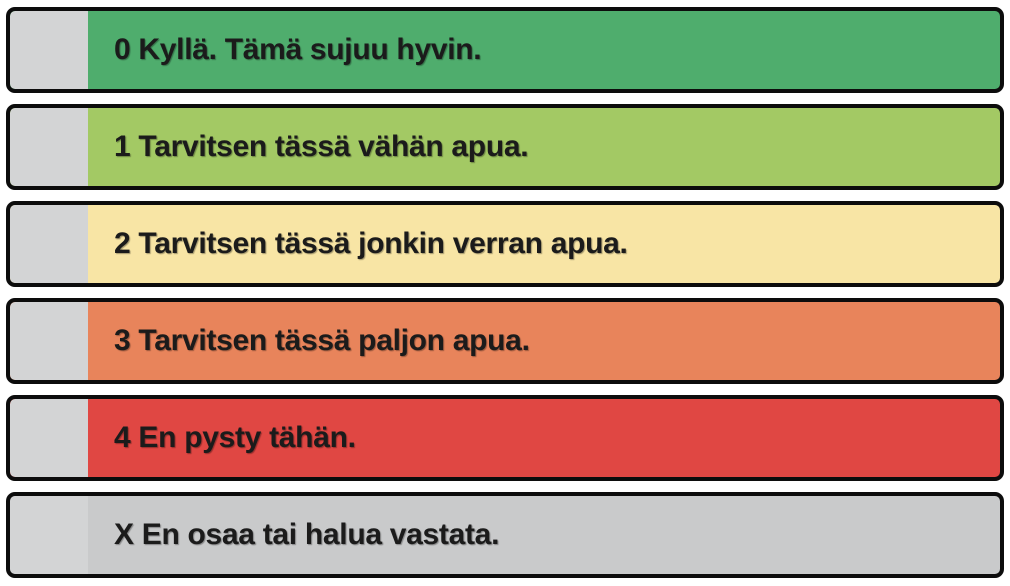  I want to click on option-label: 4 En pysty tähän., so click(235, 437).